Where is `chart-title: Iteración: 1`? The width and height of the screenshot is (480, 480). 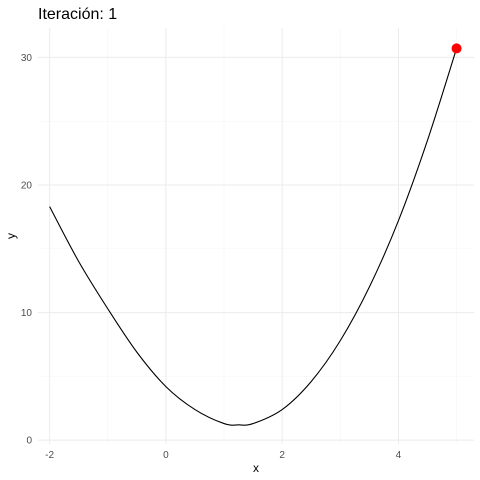 chart-title: Iteración: 1 is located at coordinates (77, 14).